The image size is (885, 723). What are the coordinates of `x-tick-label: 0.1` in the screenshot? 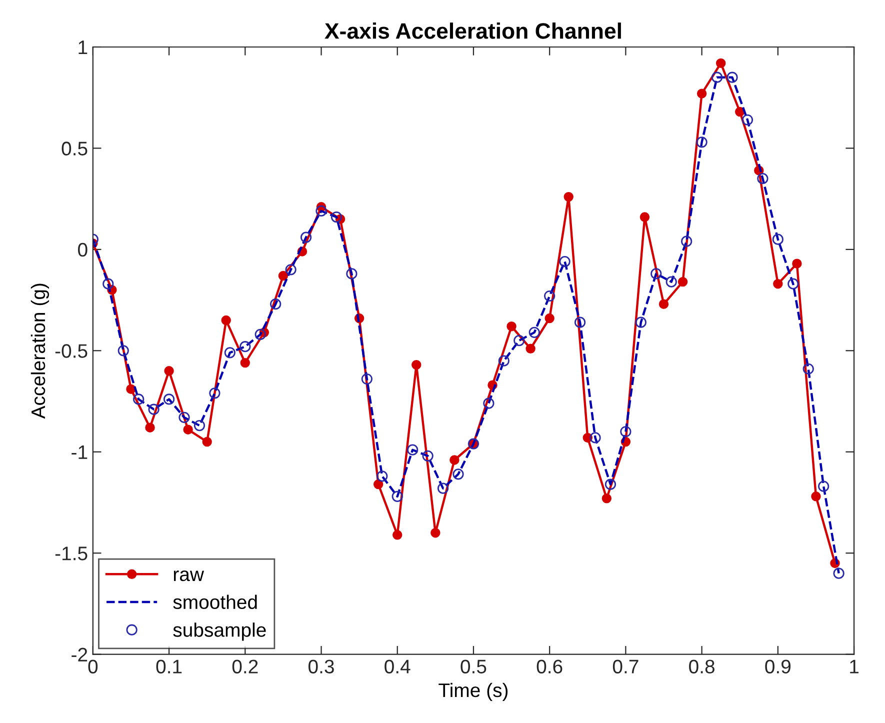 It's located at (169, 667).